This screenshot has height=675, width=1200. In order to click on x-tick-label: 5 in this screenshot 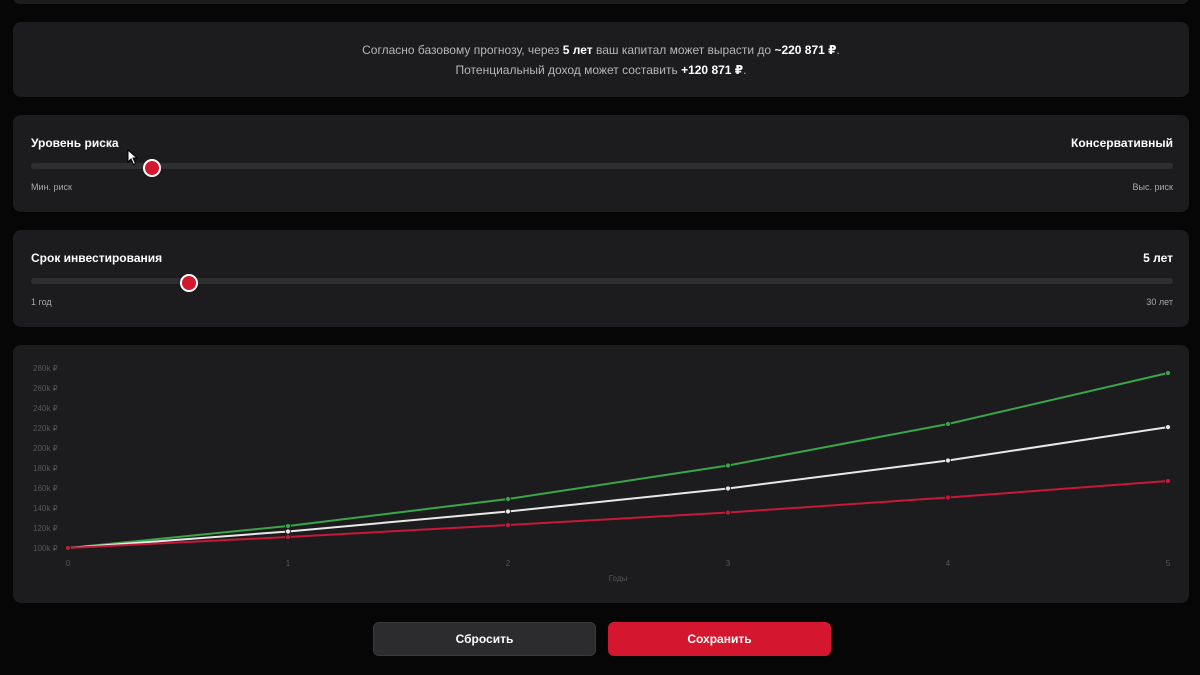, I will do `click(1168, 563)`.